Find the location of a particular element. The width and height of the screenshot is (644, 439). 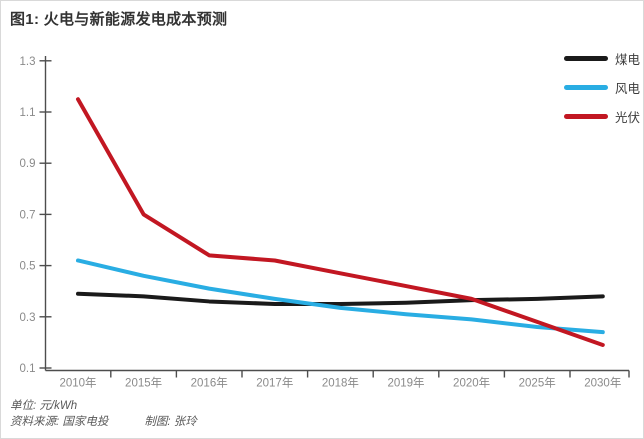

coal-line-swatch-icon is located at coordinates (586, 58).